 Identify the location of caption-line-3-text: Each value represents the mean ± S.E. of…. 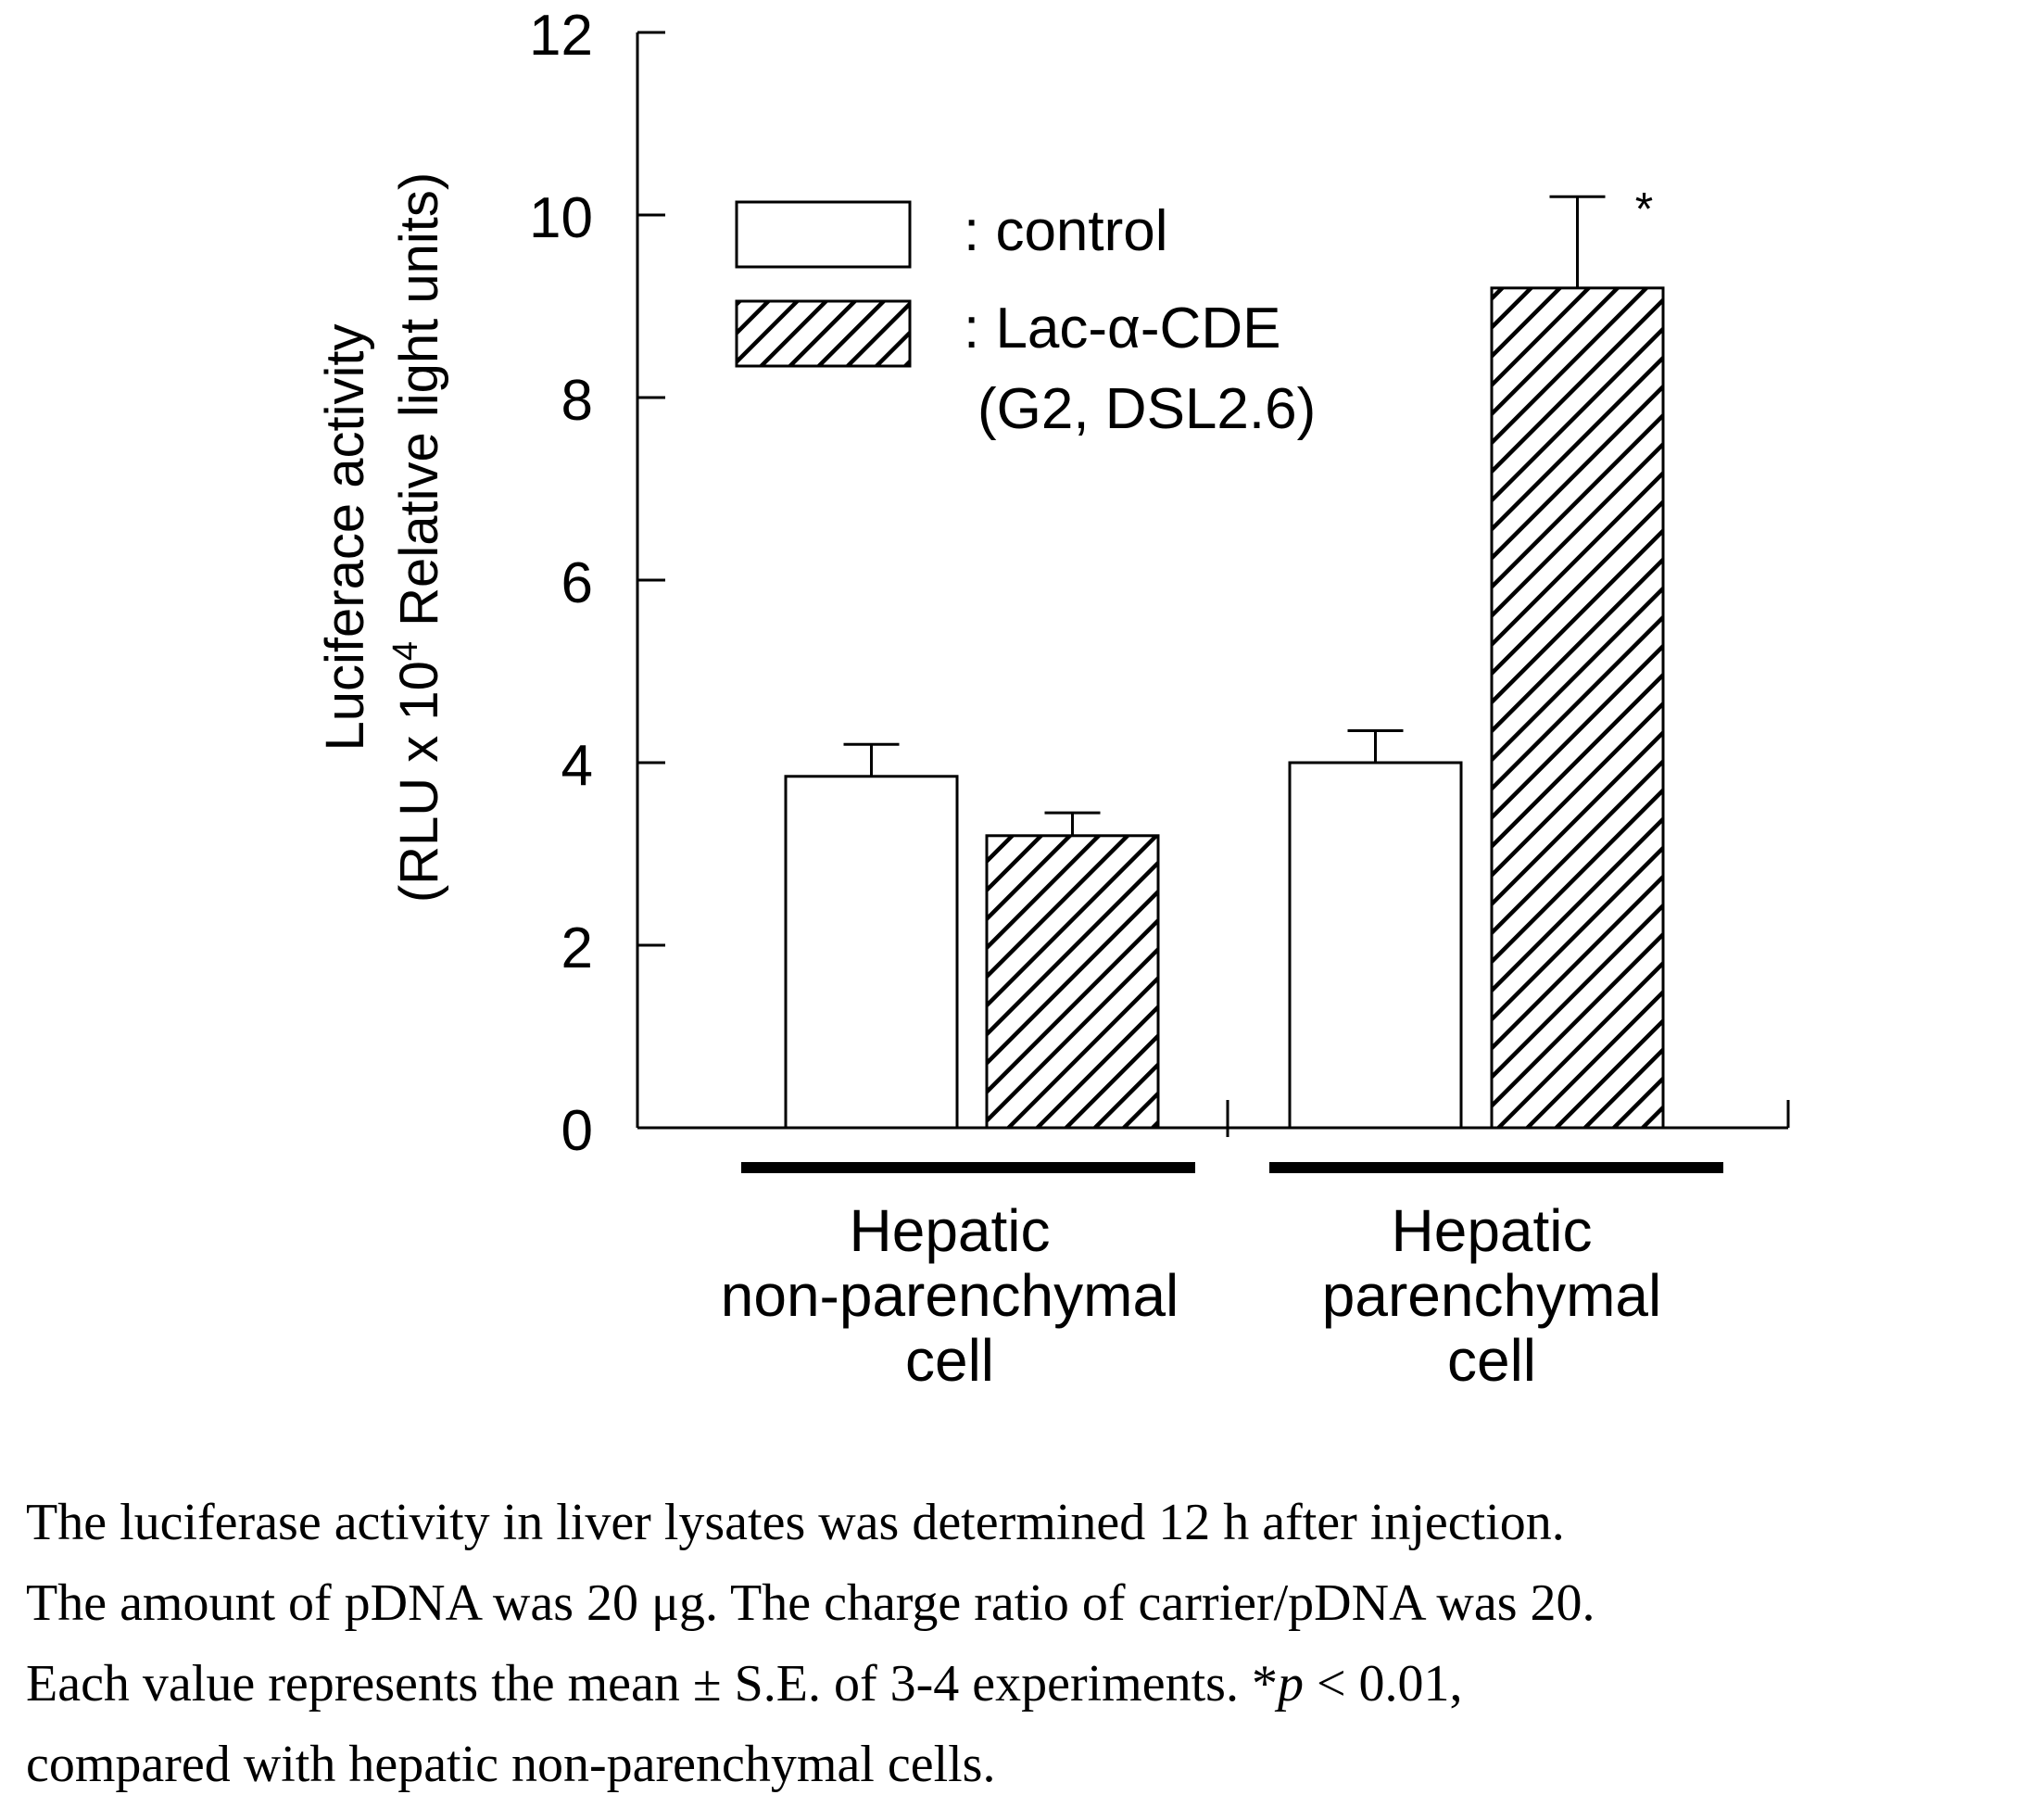
(745, 1684).